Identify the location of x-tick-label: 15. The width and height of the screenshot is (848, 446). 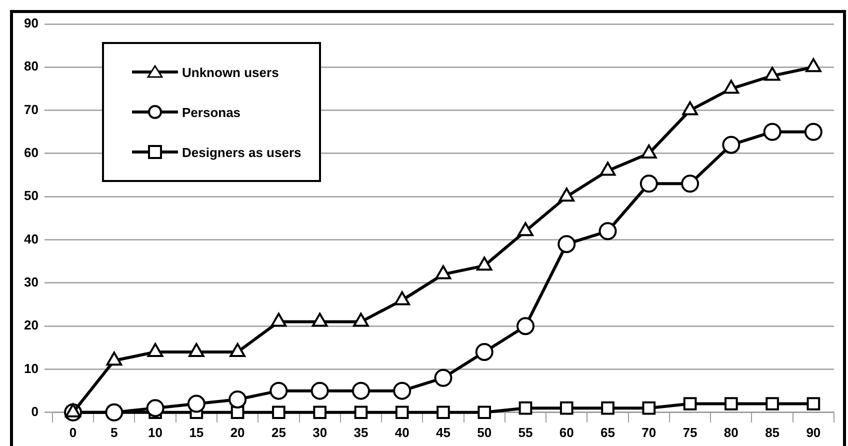
(196, 432).